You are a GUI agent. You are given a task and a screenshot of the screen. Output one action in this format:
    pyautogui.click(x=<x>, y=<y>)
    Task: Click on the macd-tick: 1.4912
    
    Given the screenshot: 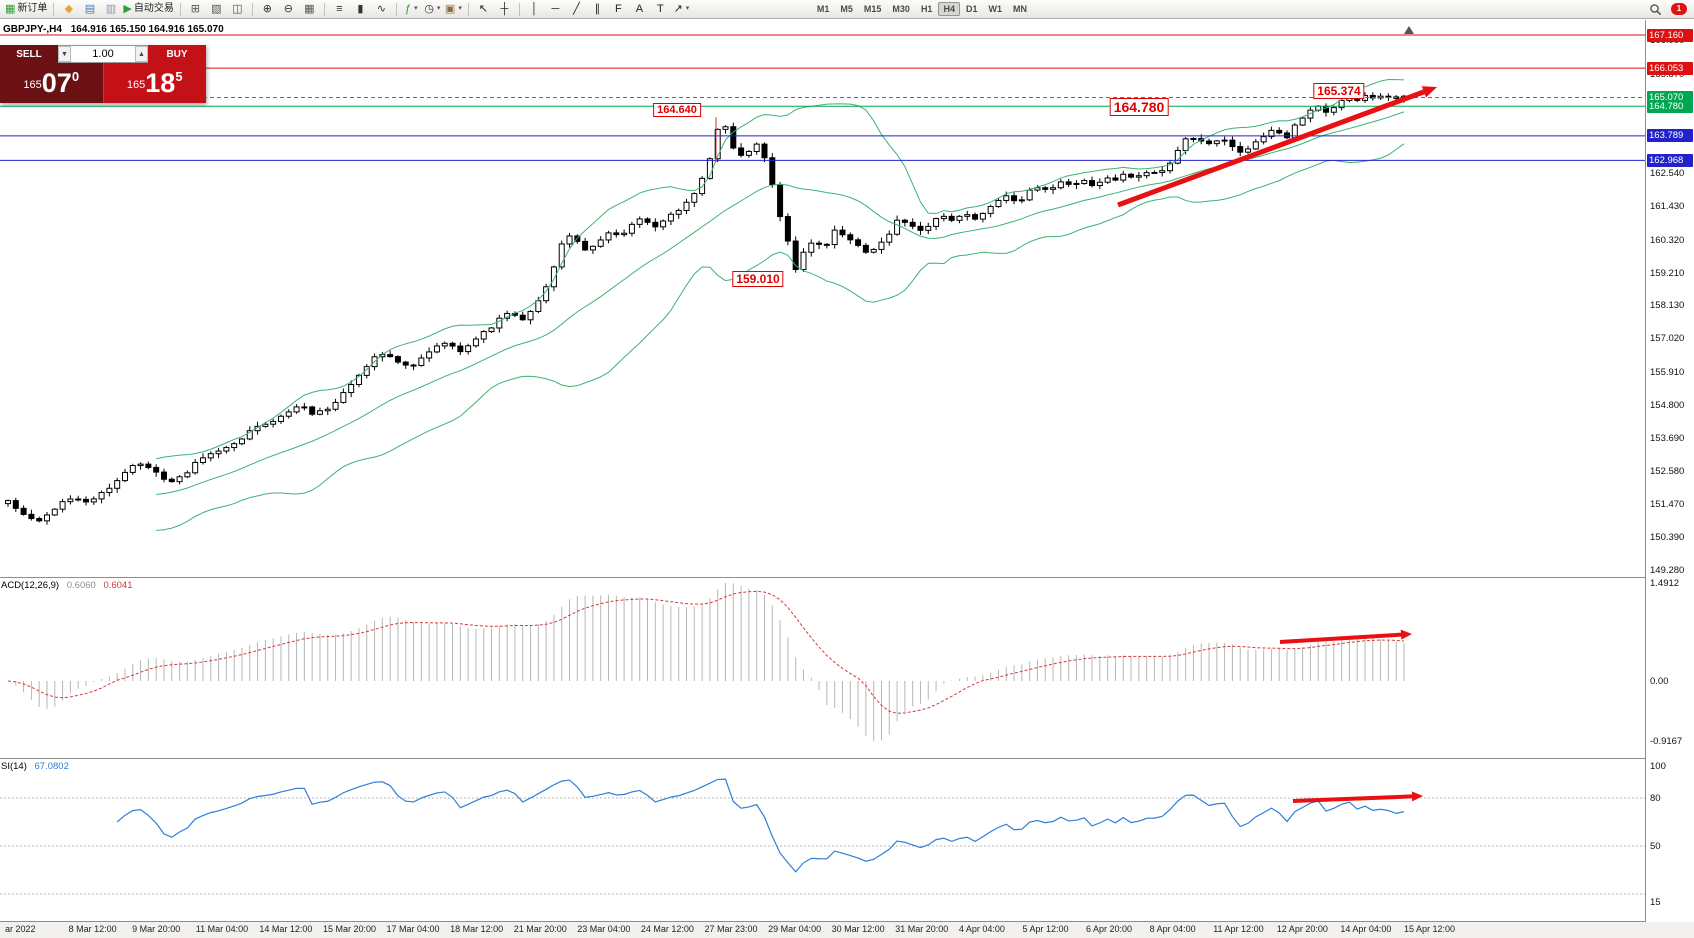 What is the action you would take?
    pyautogui.click(x=1665, y=584)
    